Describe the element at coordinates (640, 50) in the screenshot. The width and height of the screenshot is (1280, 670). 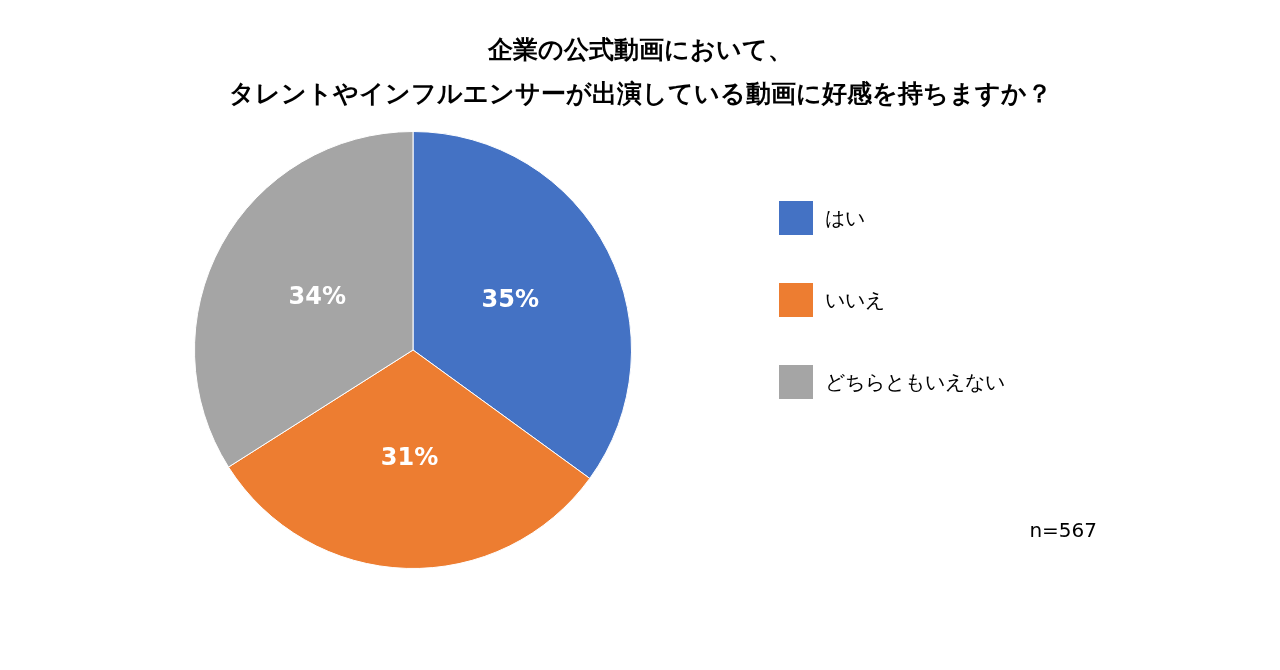
I see `chart-title: 企業の公式動画において、` at that location.